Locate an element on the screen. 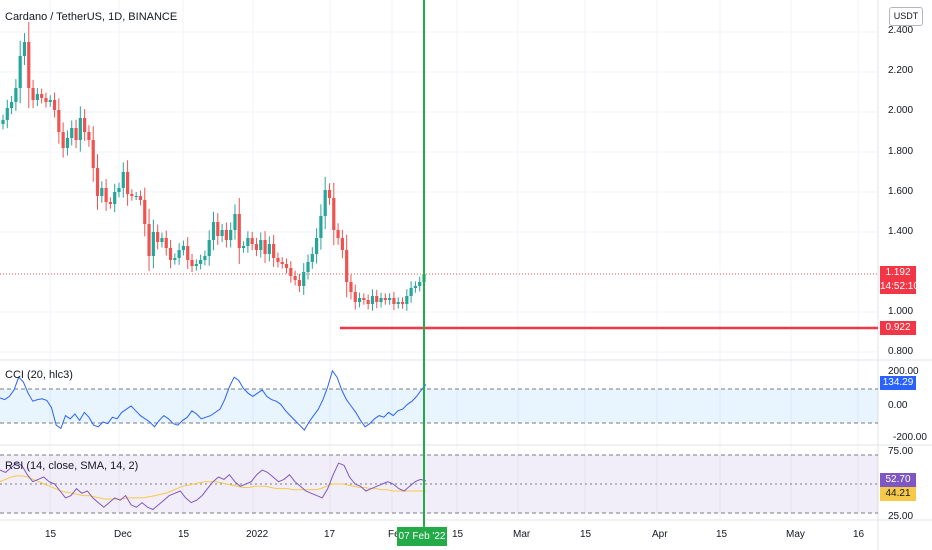 The image size is (932, 550). rsi-line is located at coordinates (213, 486).